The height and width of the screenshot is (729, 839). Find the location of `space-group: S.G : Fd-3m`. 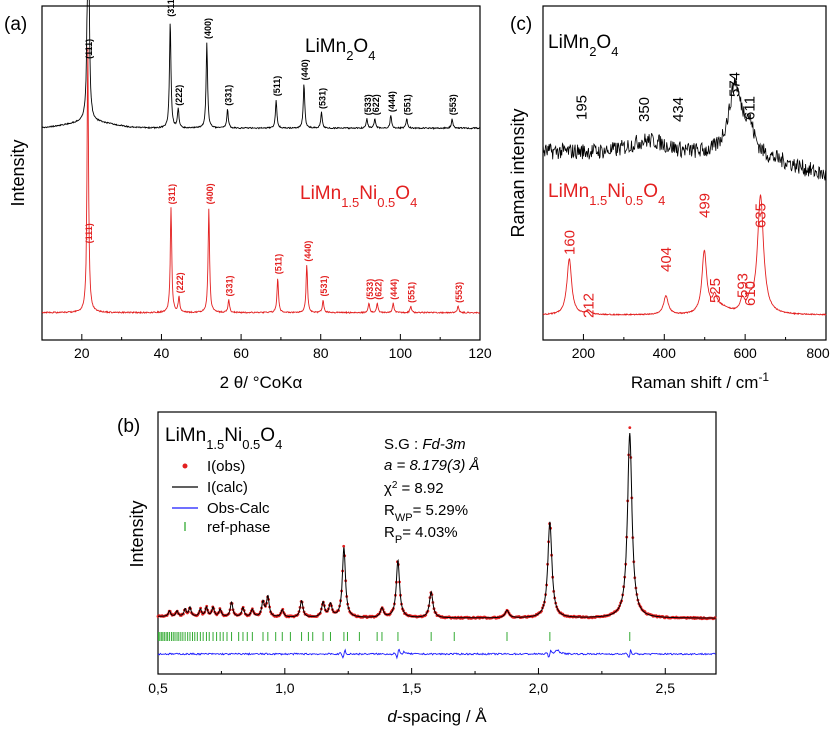

space-group: S.G : Fd-3m is located at coordinates (425, 444).